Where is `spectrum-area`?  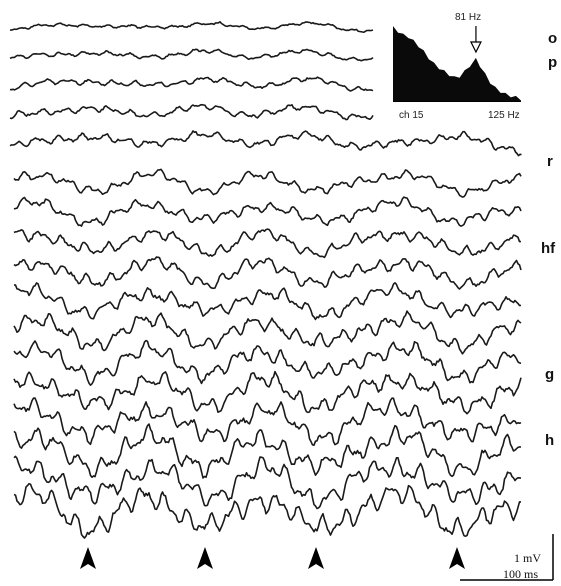
spectrum-area is located at coordinates (457, 64).